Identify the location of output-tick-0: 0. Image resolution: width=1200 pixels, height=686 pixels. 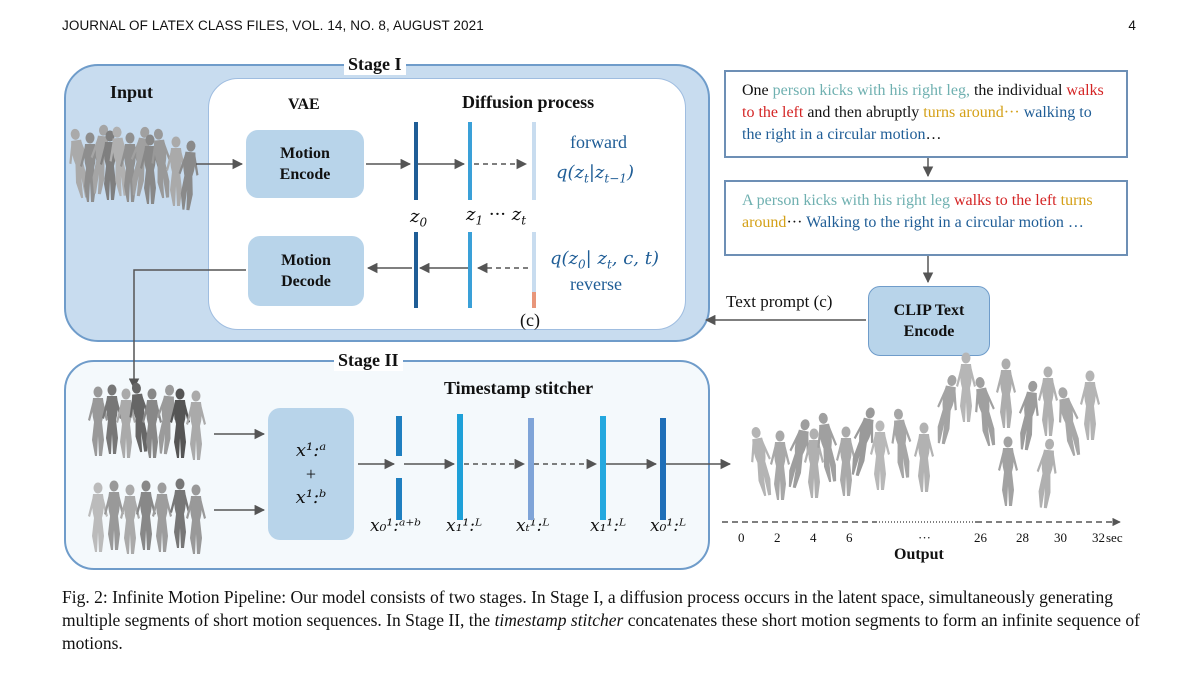
(741, 537).